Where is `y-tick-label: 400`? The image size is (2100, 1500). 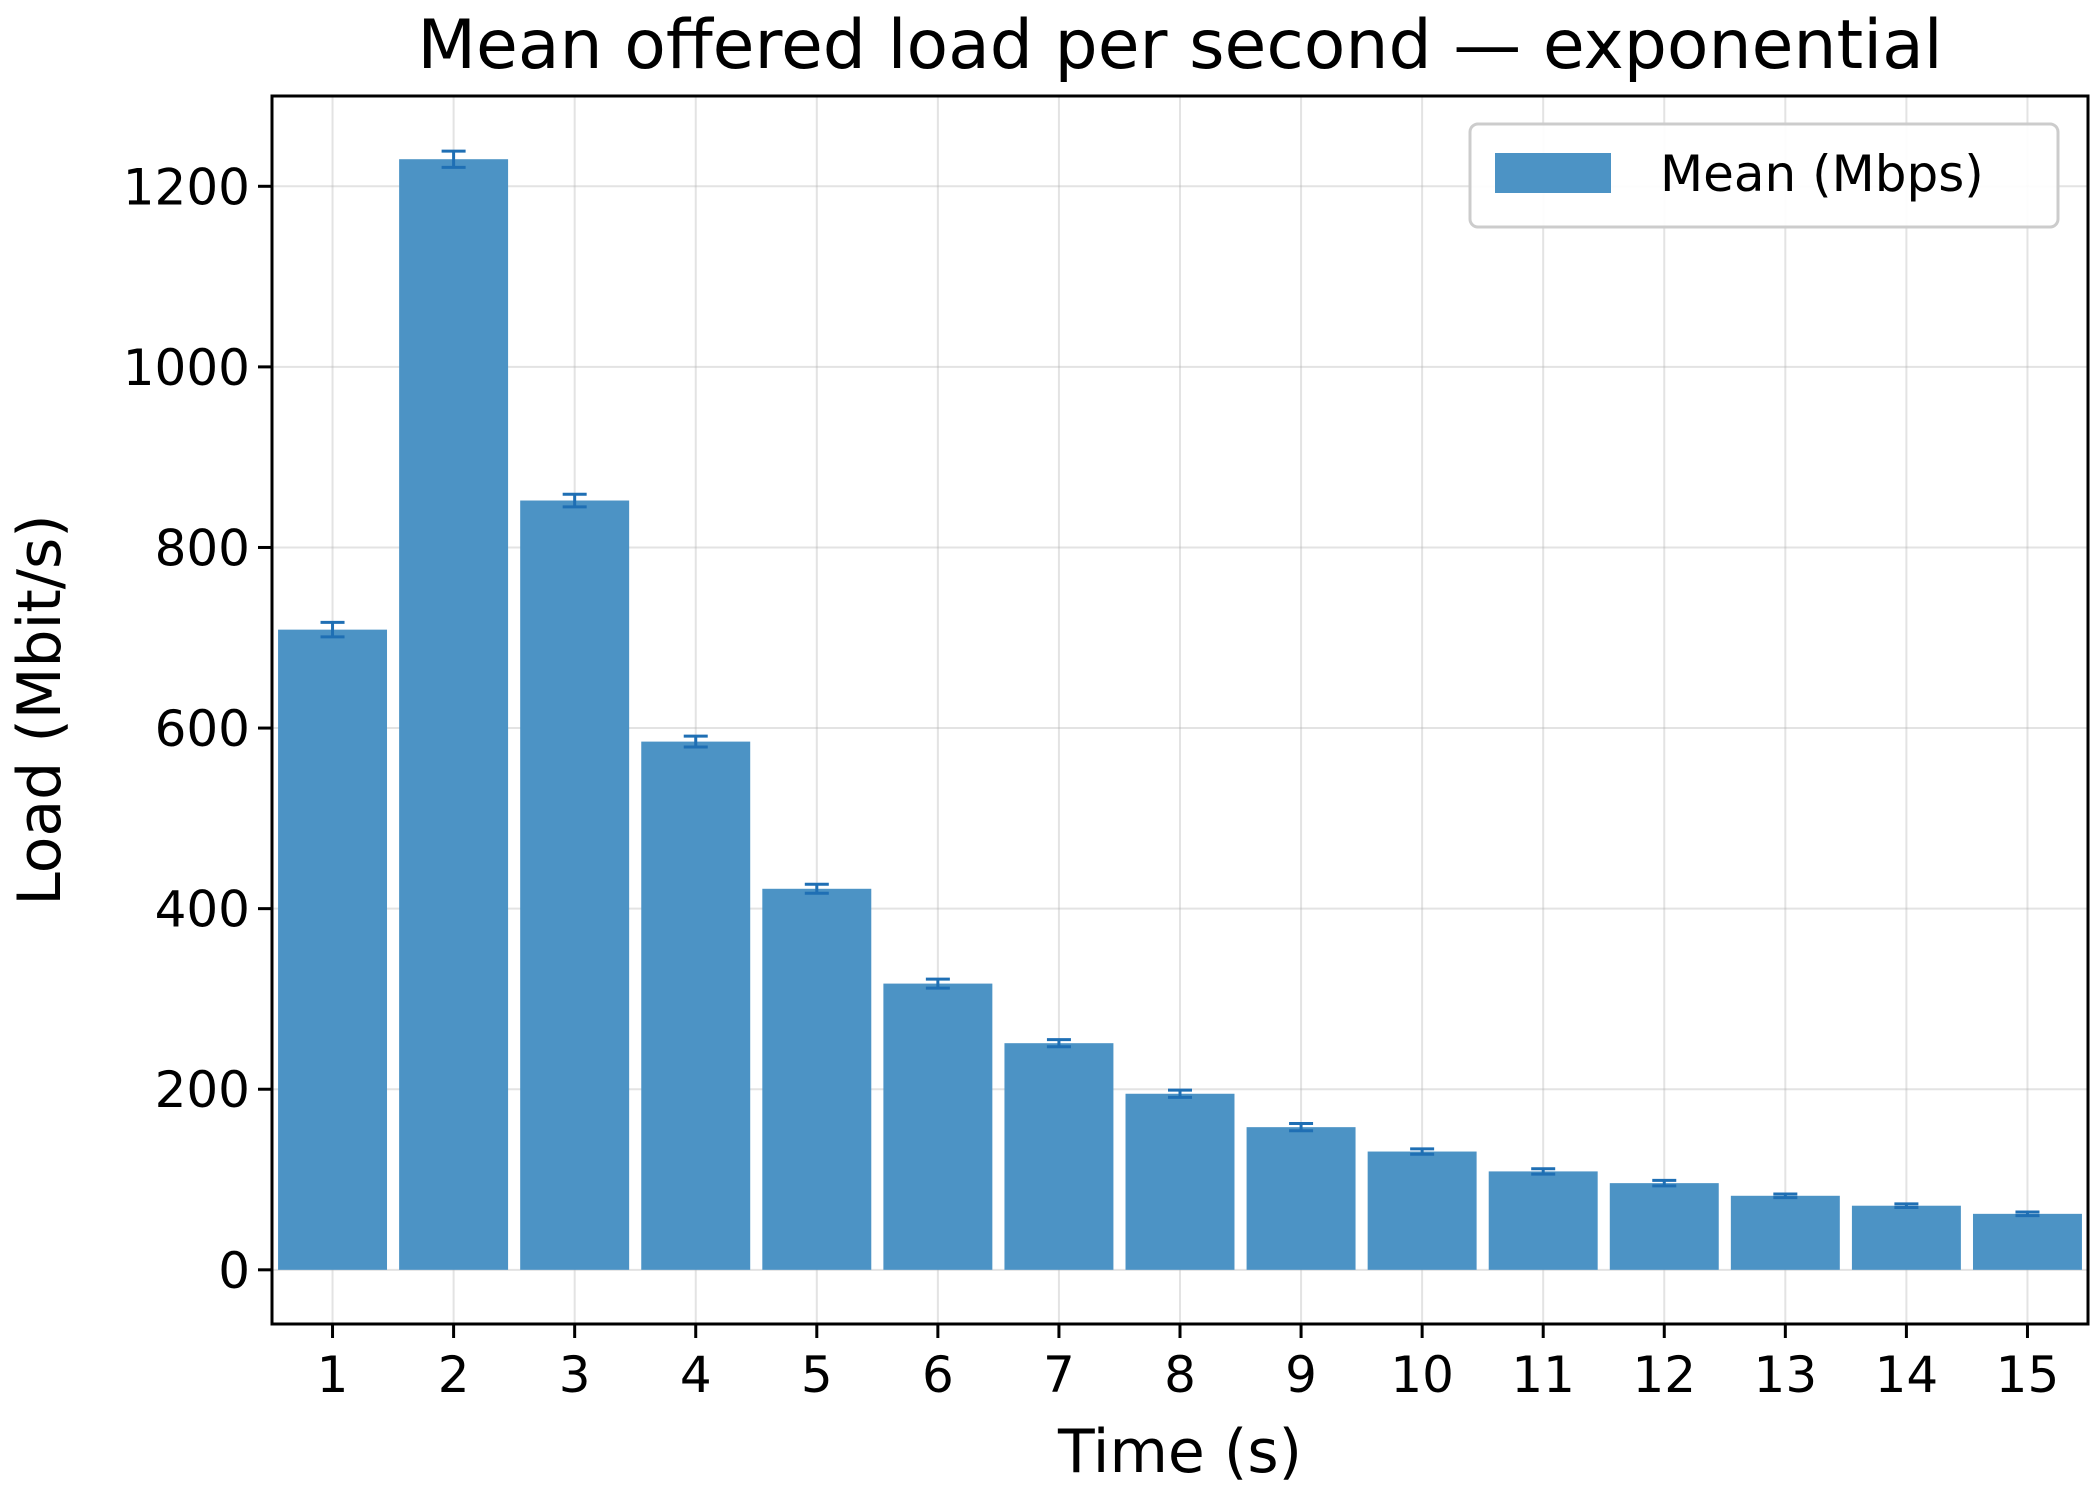 y-tick-label: 400 is located at coordinates (202, 910).